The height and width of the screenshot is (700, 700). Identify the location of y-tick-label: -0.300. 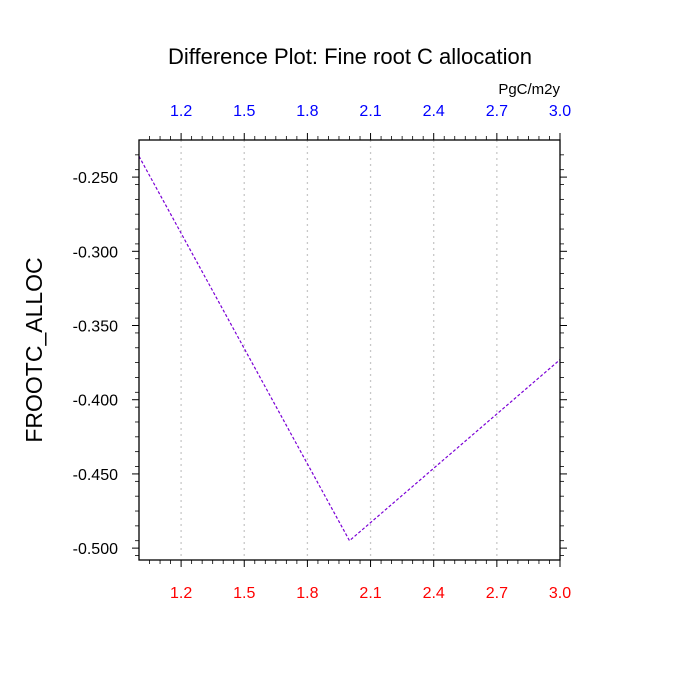
(95, 252).